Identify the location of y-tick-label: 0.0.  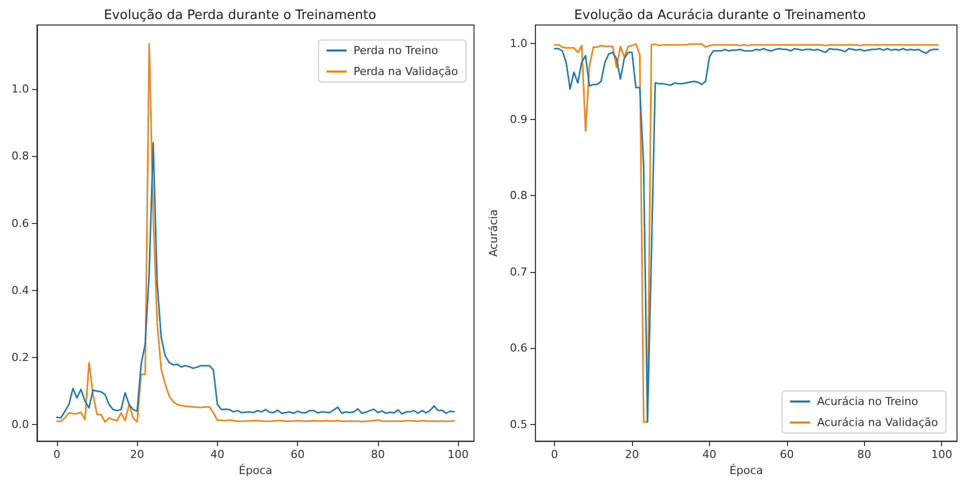
(20, 425).